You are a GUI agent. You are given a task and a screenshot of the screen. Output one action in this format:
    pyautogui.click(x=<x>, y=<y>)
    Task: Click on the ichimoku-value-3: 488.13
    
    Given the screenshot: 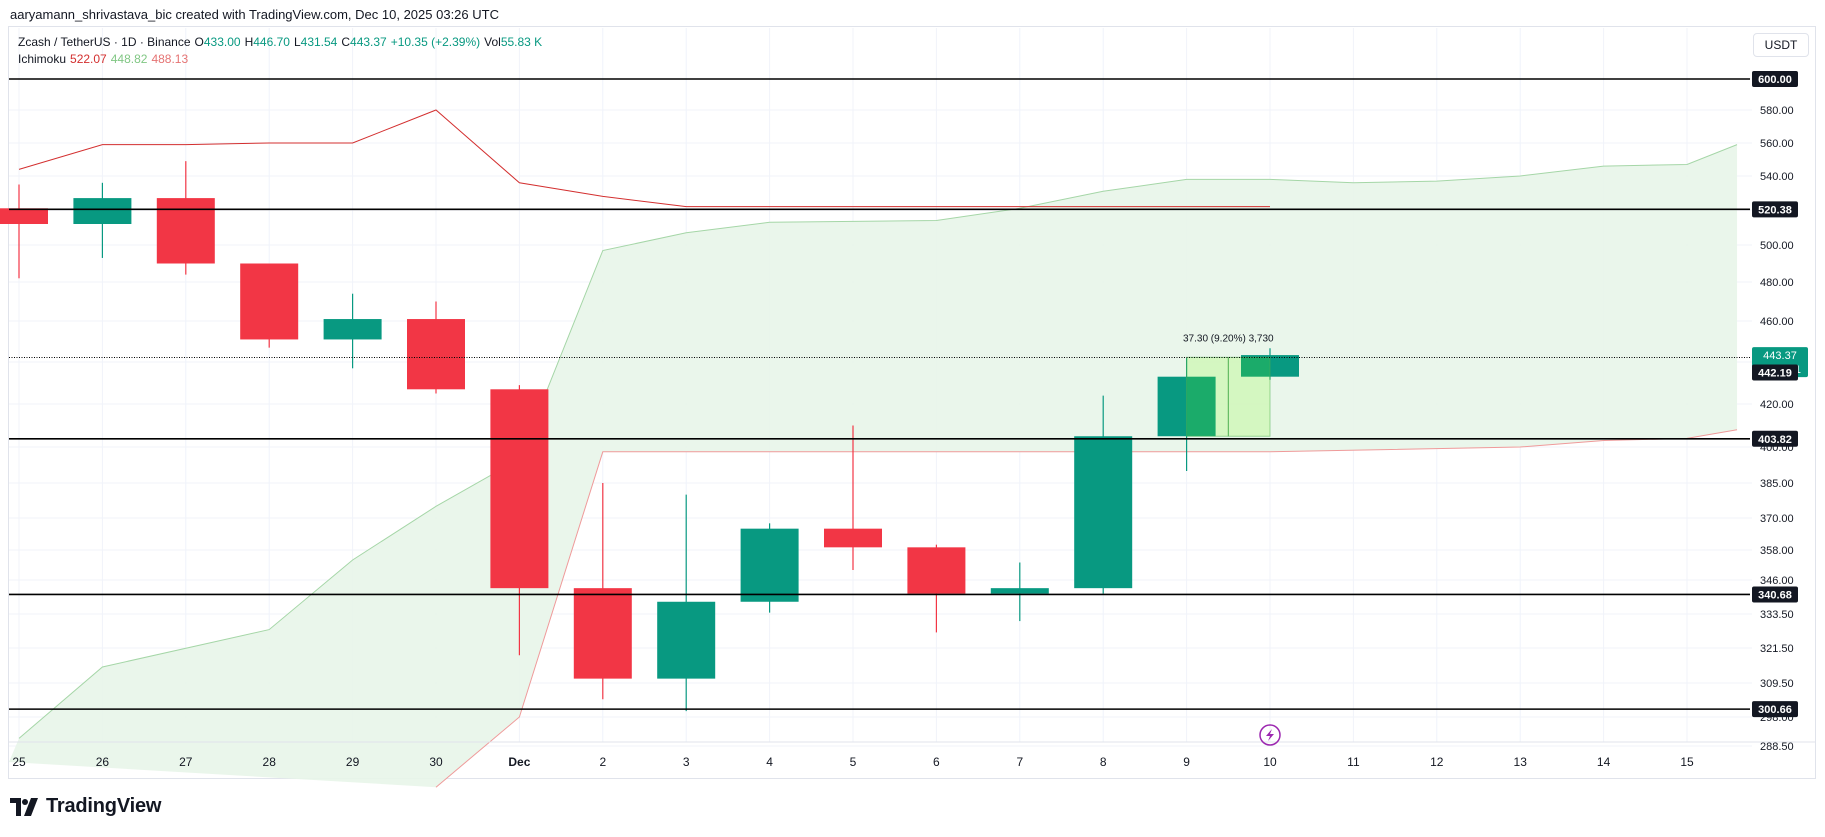 What is the action you would take?
    pyautogui.click(x=170, y=59)
    